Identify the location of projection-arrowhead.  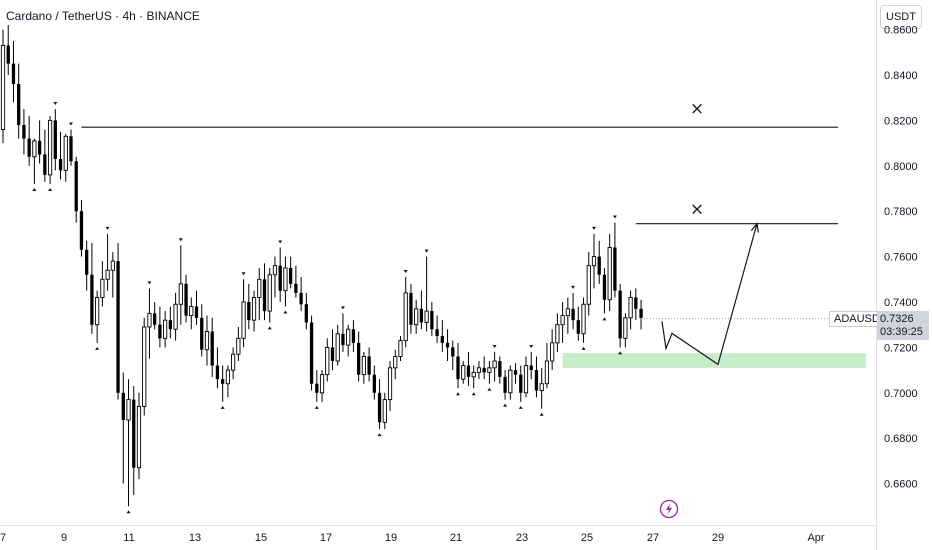
(754, 227).